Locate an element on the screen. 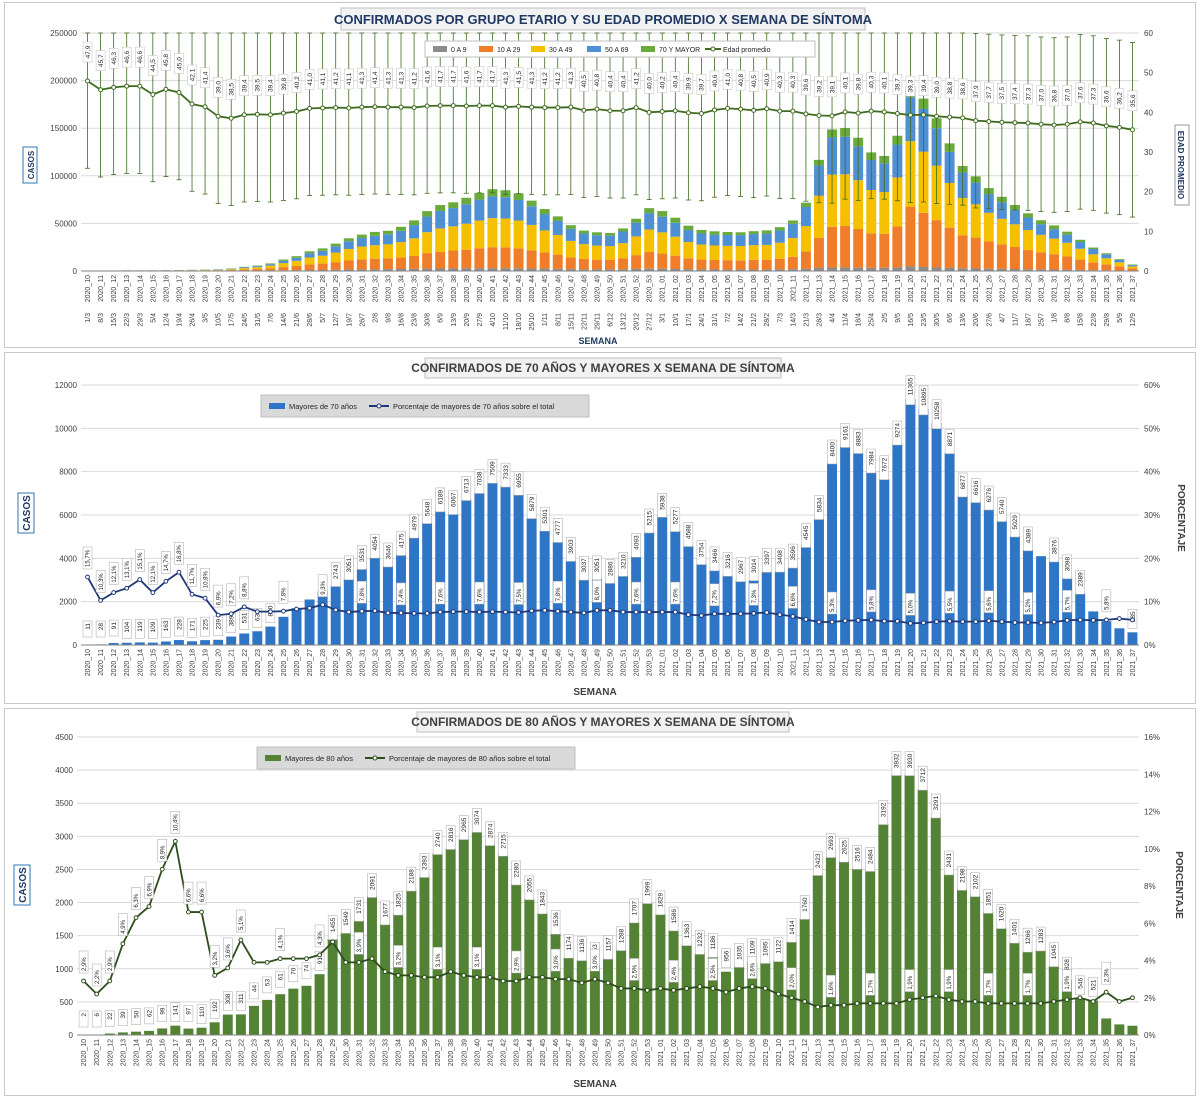 The width and height of the screenshot is (1200, 1098). x-date-label: 21/2 is located at coordinates (754, 320).